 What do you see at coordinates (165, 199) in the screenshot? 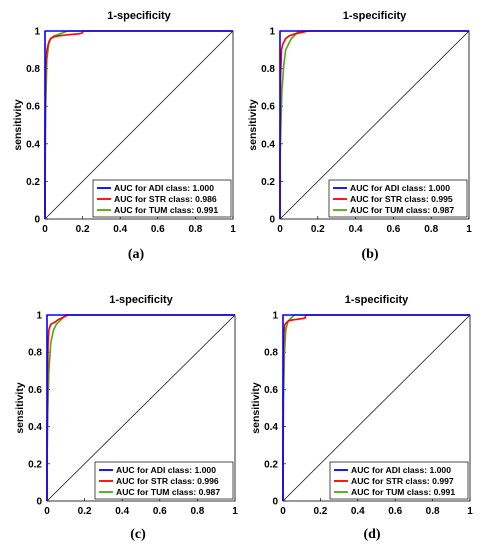
I see `legend-entry: AUC for STR class: 0.986` at bounding box center [165, 199].